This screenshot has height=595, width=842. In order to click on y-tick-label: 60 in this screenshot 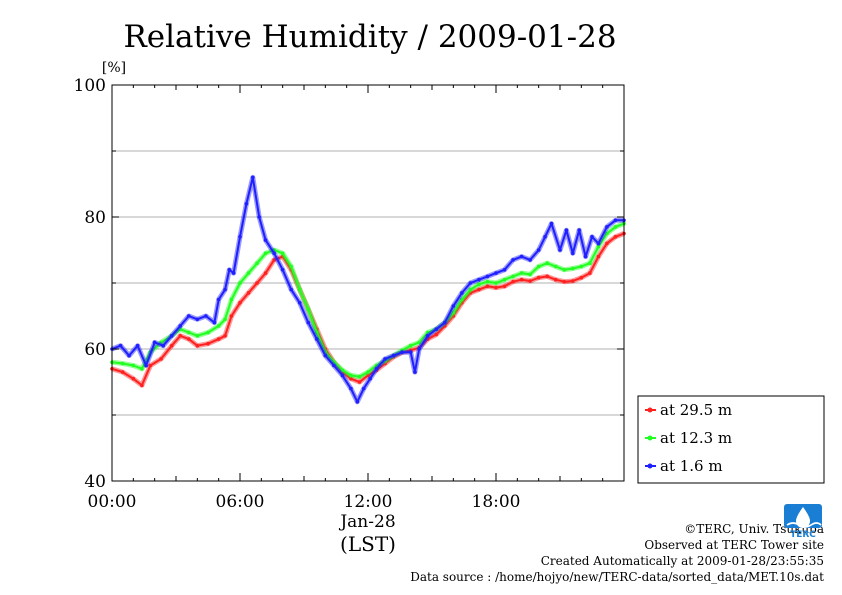, I will do `click(95, 350)`.